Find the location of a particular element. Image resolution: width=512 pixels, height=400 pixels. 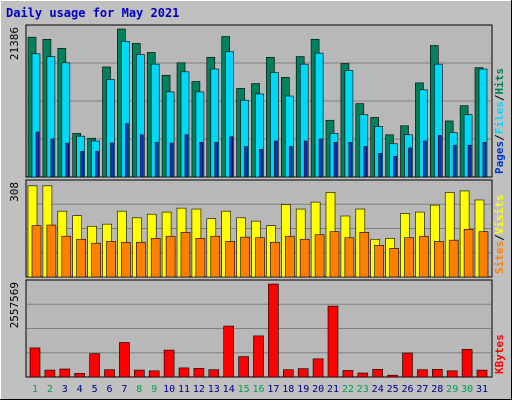

day-label: 21 is located at coordinates (333, 389).